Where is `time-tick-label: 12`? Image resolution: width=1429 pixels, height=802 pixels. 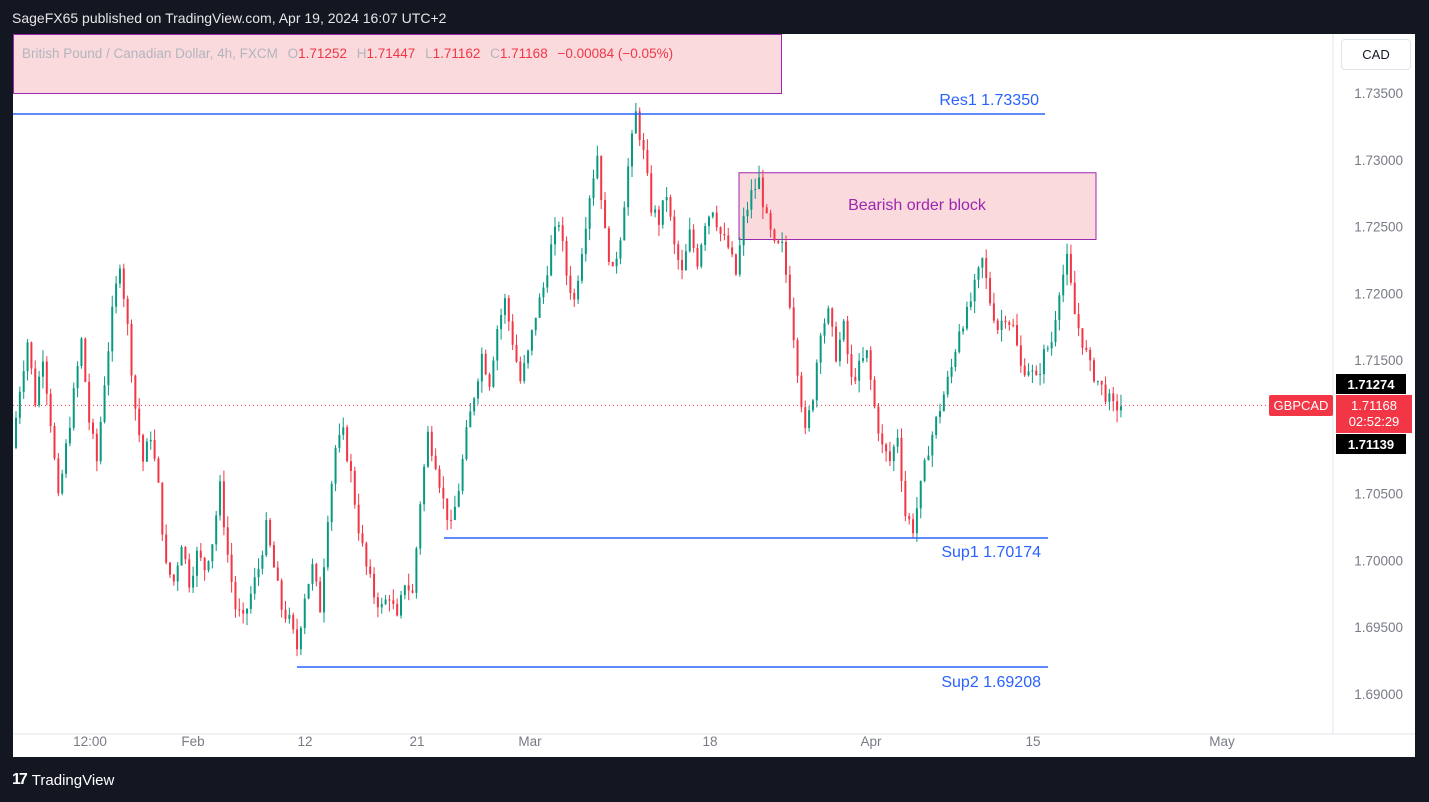 time-tick-label: 12 is located at coordinates (304, 741).